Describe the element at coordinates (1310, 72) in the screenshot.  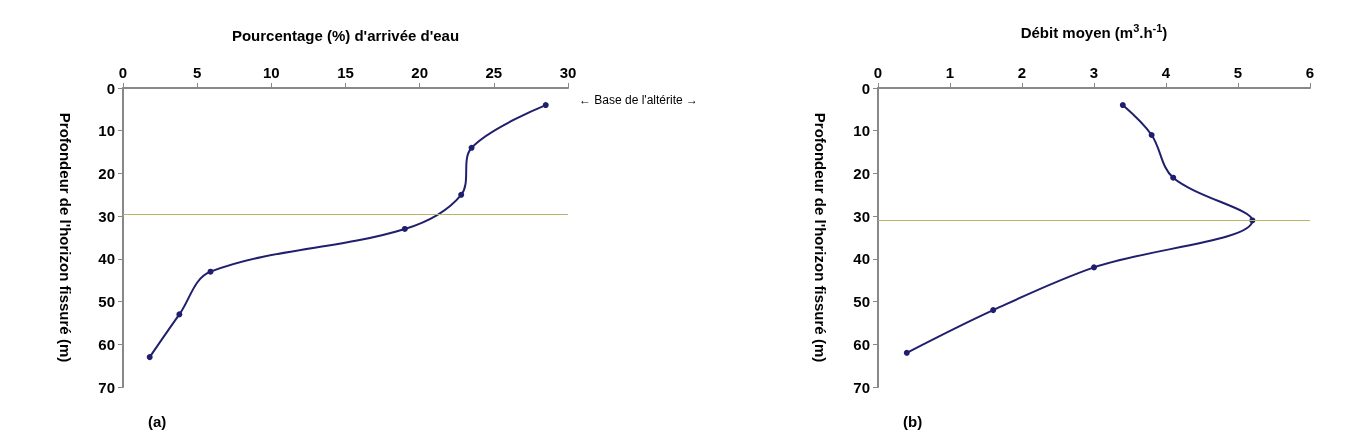
I see `x-tick-label: 6` at that location.